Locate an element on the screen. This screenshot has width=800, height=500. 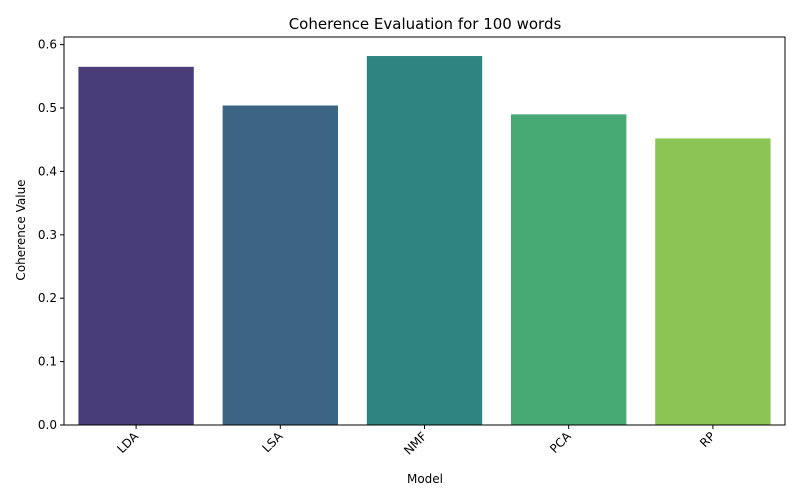
x-tick-label: RP is located at coordinates (707, 439).